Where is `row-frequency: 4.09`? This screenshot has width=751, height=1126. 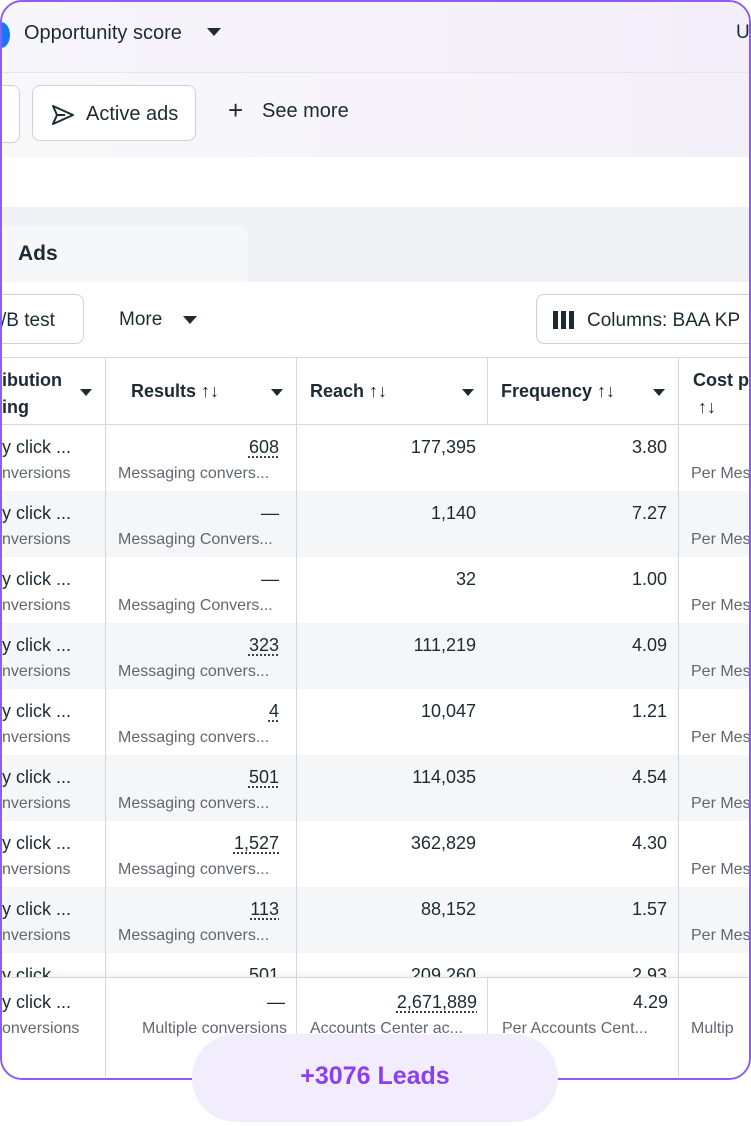
row-frequency: 4.09 is located at coordinates (649, 645).